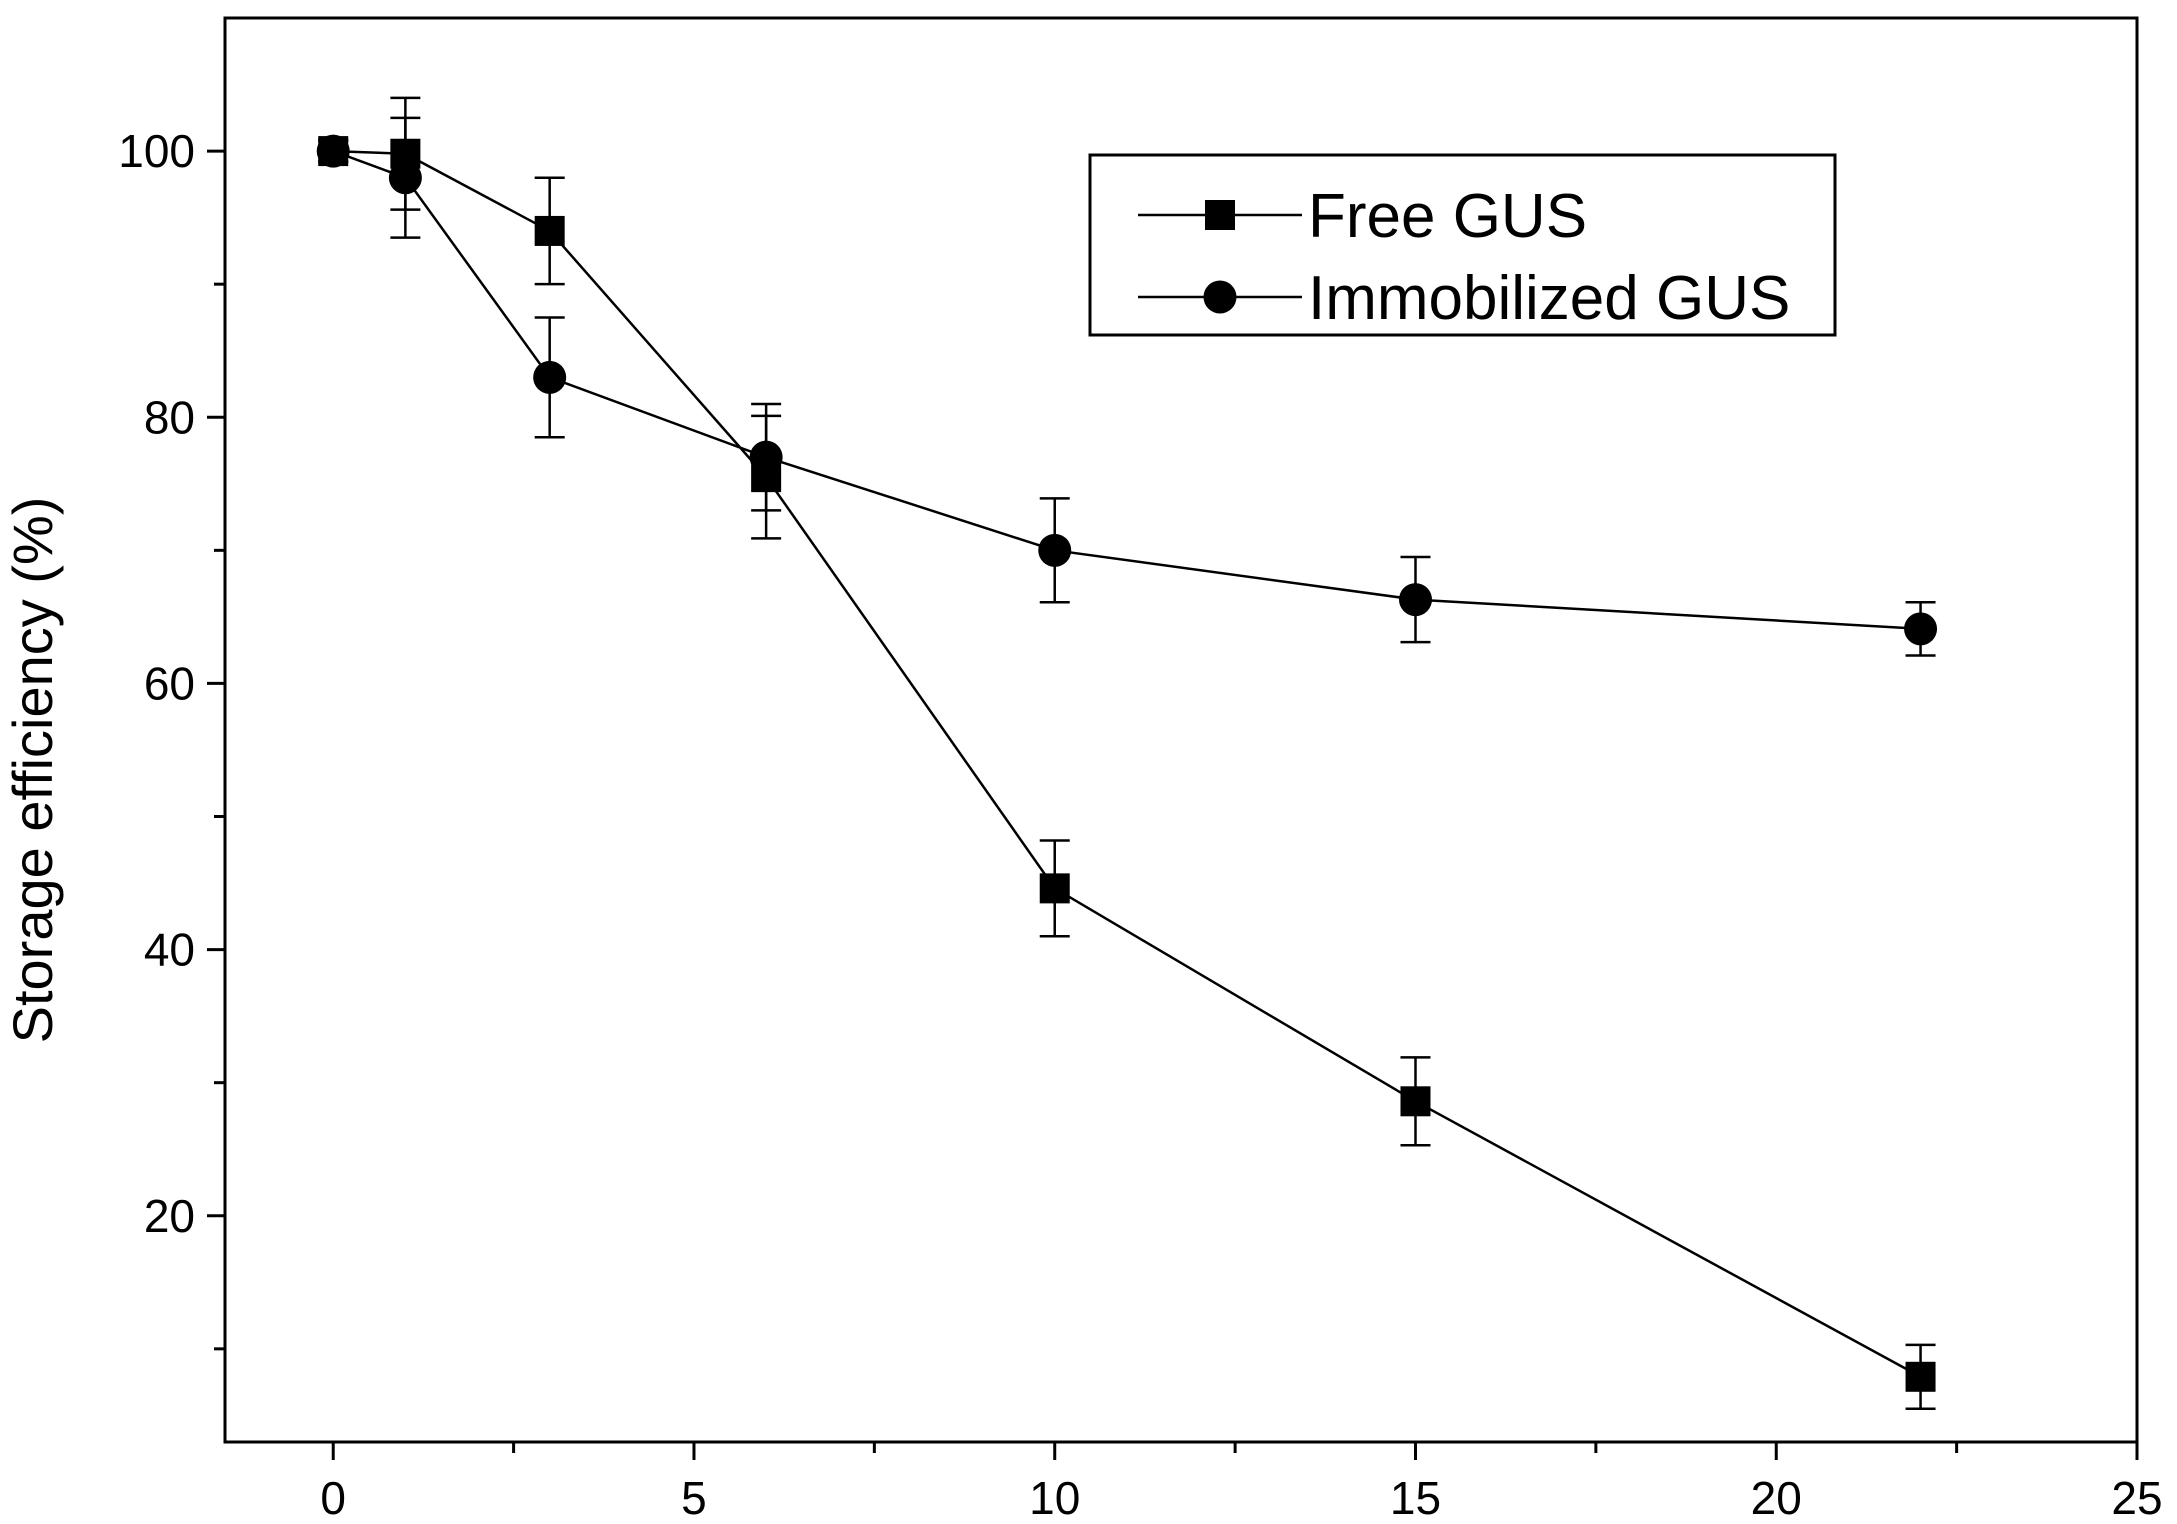 The height and width of the screenshot is (1524, 2177). Describe the element at coordinates (1776, 1498) in the screenshot. I see `x-tick-label: 20` at that location.